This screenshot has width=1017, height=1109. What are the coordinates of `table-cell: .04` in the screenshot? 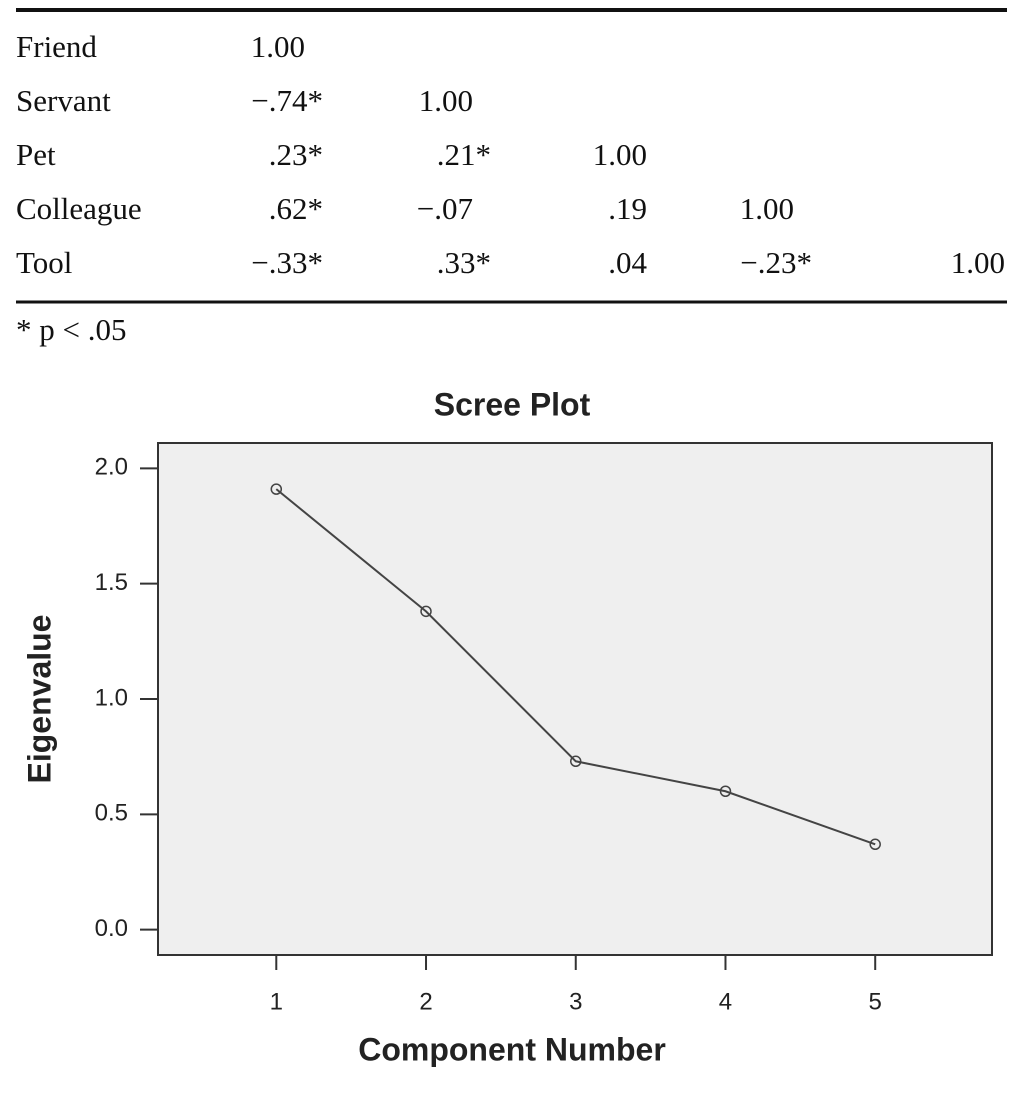 It's located at (627, 262).